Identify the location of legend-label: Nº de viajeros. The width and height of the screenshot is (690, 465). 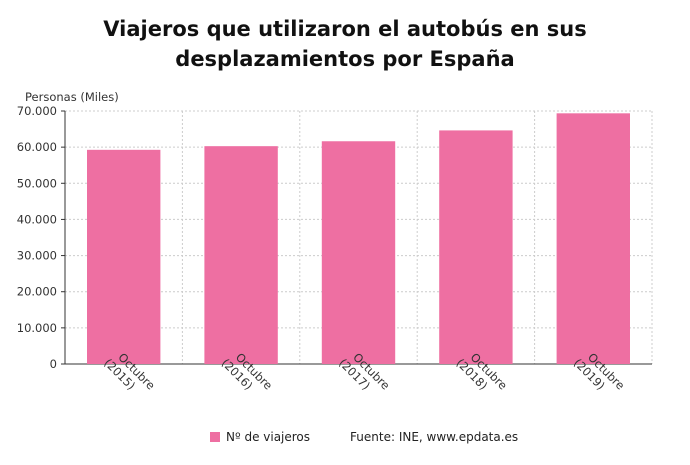
(268, 437).